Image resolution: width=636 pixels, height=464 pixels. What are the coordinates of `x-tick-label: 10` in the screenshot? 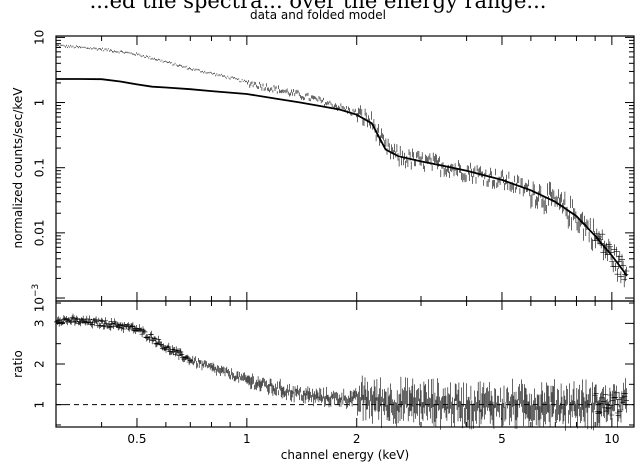 It's located at (611, 439).